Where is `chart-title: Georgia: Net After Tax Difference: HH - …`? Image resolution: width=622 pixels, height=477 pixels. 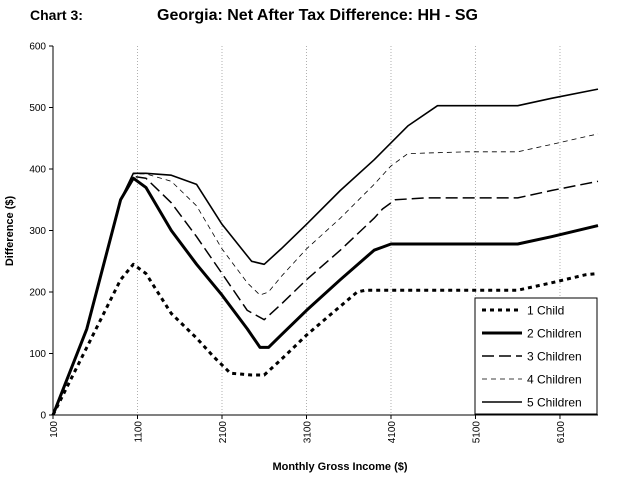 chart-title: Georgia: Net After Tax Difference: HH - … is located at coordinates (317, 15).